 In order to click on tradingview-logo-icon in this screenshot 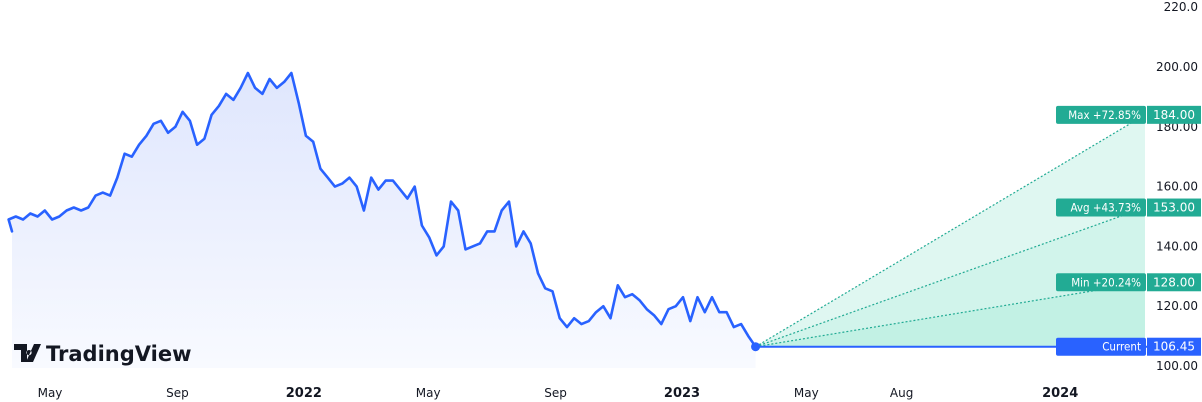, I will do `click(27, 353)`.